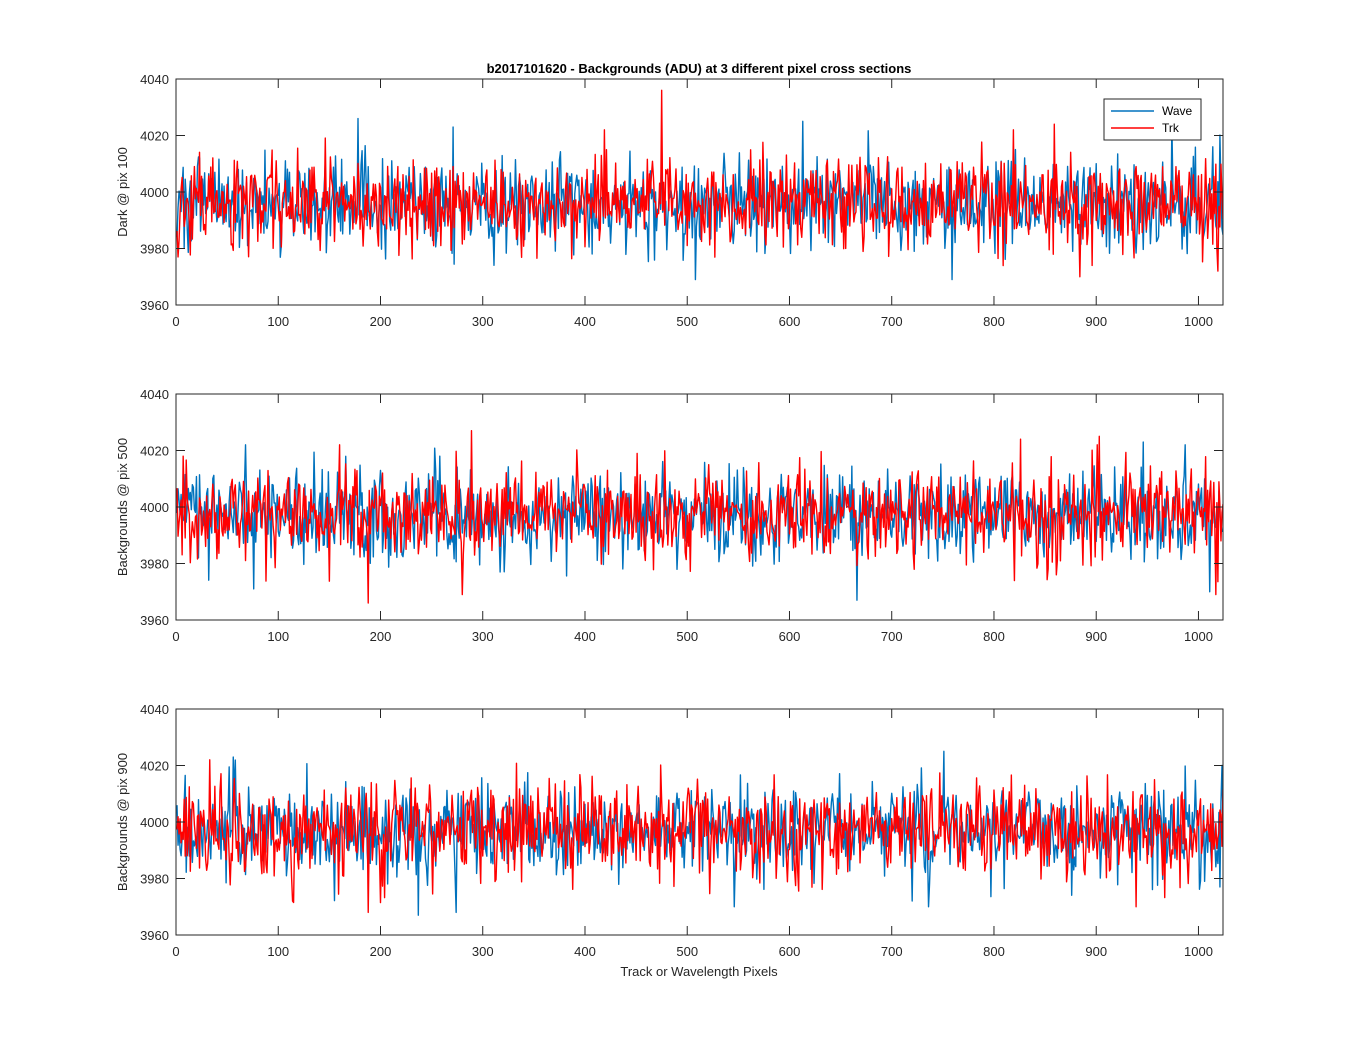 Image resolution: width=1350 pixels, height=1050 pixels. Describe the element at coordinates (122, 822) in the screenshot. I see `y-axis-label: Backgrounds @ pix 900` at that location.